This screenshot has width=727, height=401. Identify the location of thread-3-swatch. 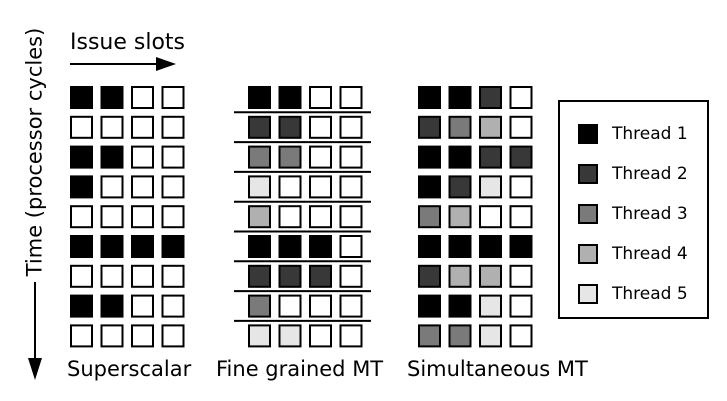
(588, 214).